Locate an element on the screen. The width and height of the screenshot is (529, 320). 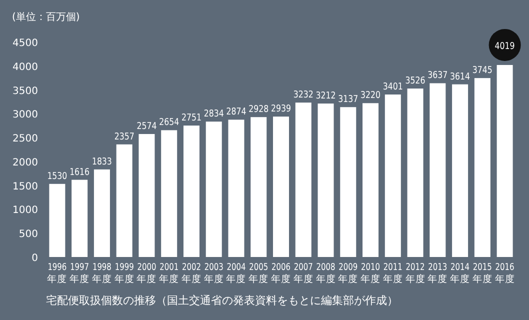
data-label: 2357 is located at coordinates (126, 136).